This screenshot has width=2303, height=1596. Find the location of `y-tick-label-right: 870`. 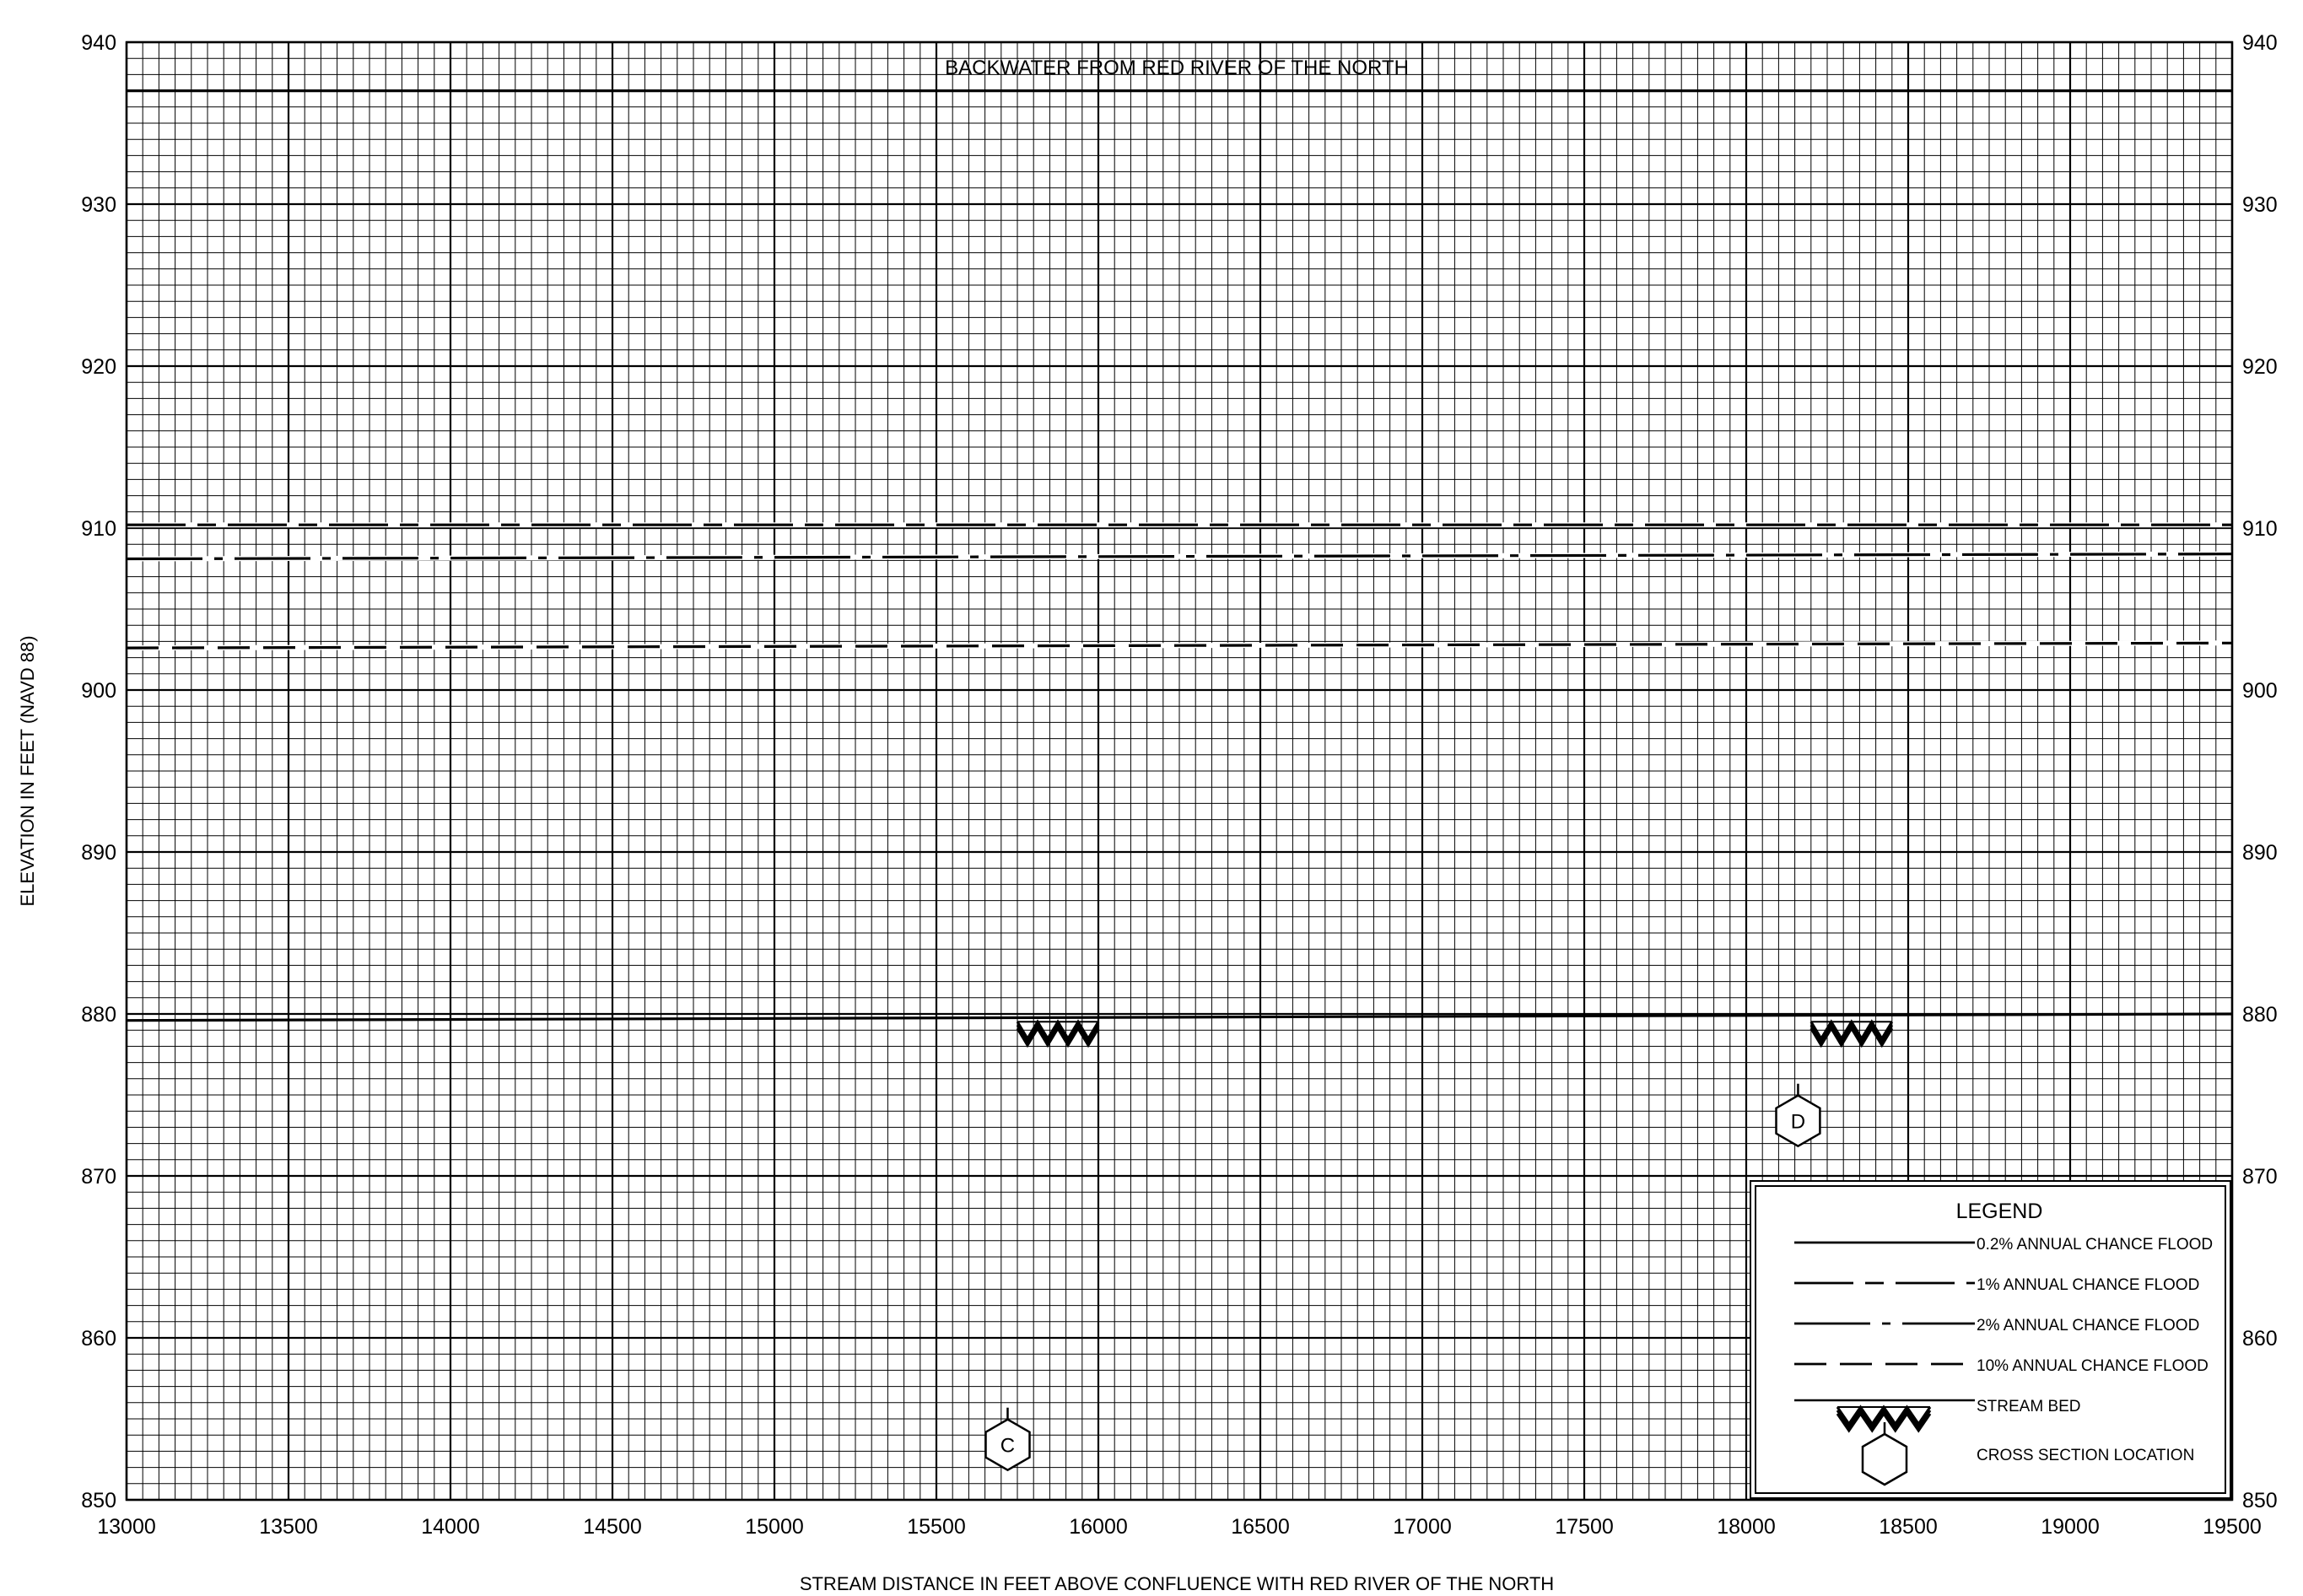

y-tick-label-right: 870 is located at coordinates (2260, 1177).